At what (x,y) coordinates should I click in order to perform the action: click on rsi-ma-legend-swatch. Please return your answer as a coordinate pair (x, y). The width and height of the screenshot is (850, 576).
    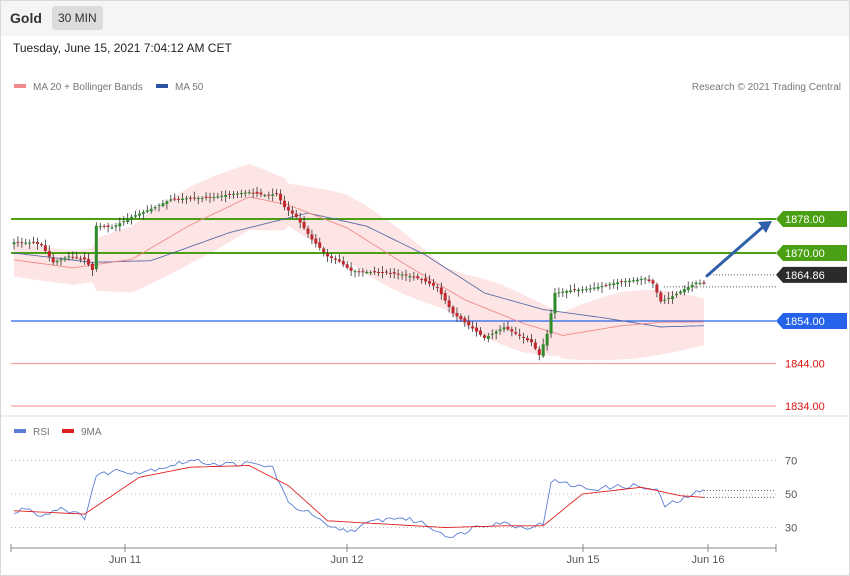
    Looking at the image, I should click on (68, 431).